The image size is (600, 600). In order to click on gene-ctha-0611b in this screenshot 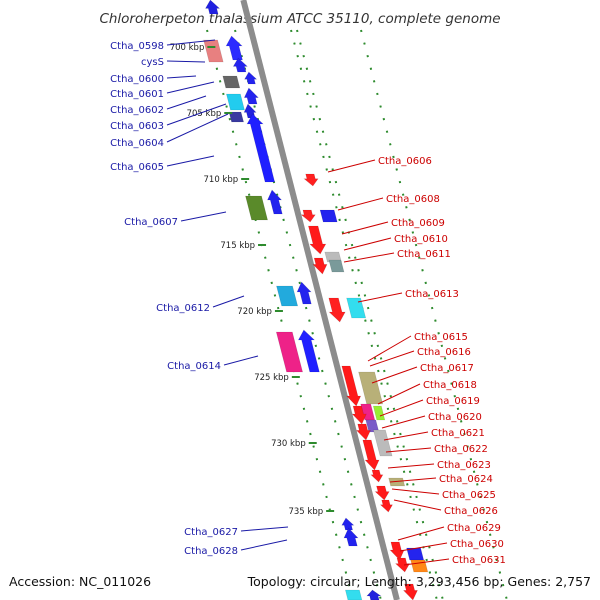, I will do `click(336, 266)`.